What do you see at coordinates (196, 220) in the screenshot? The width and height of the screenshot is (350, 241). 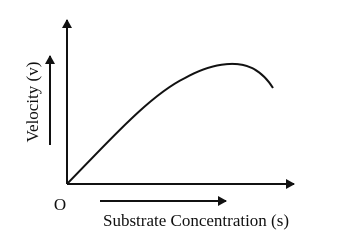 I see `x-axis-label: Substrate Concentration (s)` at bounding box center [196, 220].